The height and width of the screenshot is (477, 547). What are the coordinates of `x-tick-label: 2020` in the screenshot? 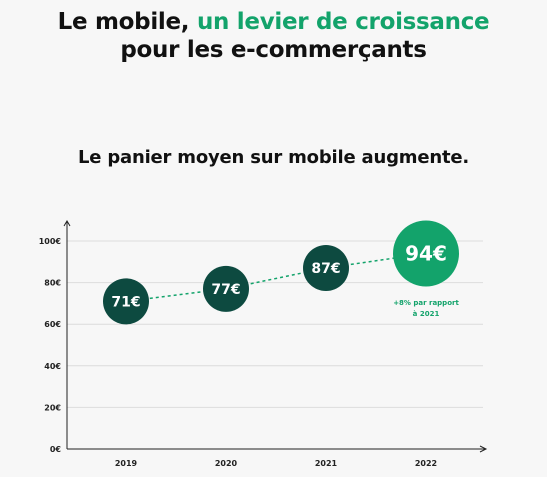 It's located at (226, 463).